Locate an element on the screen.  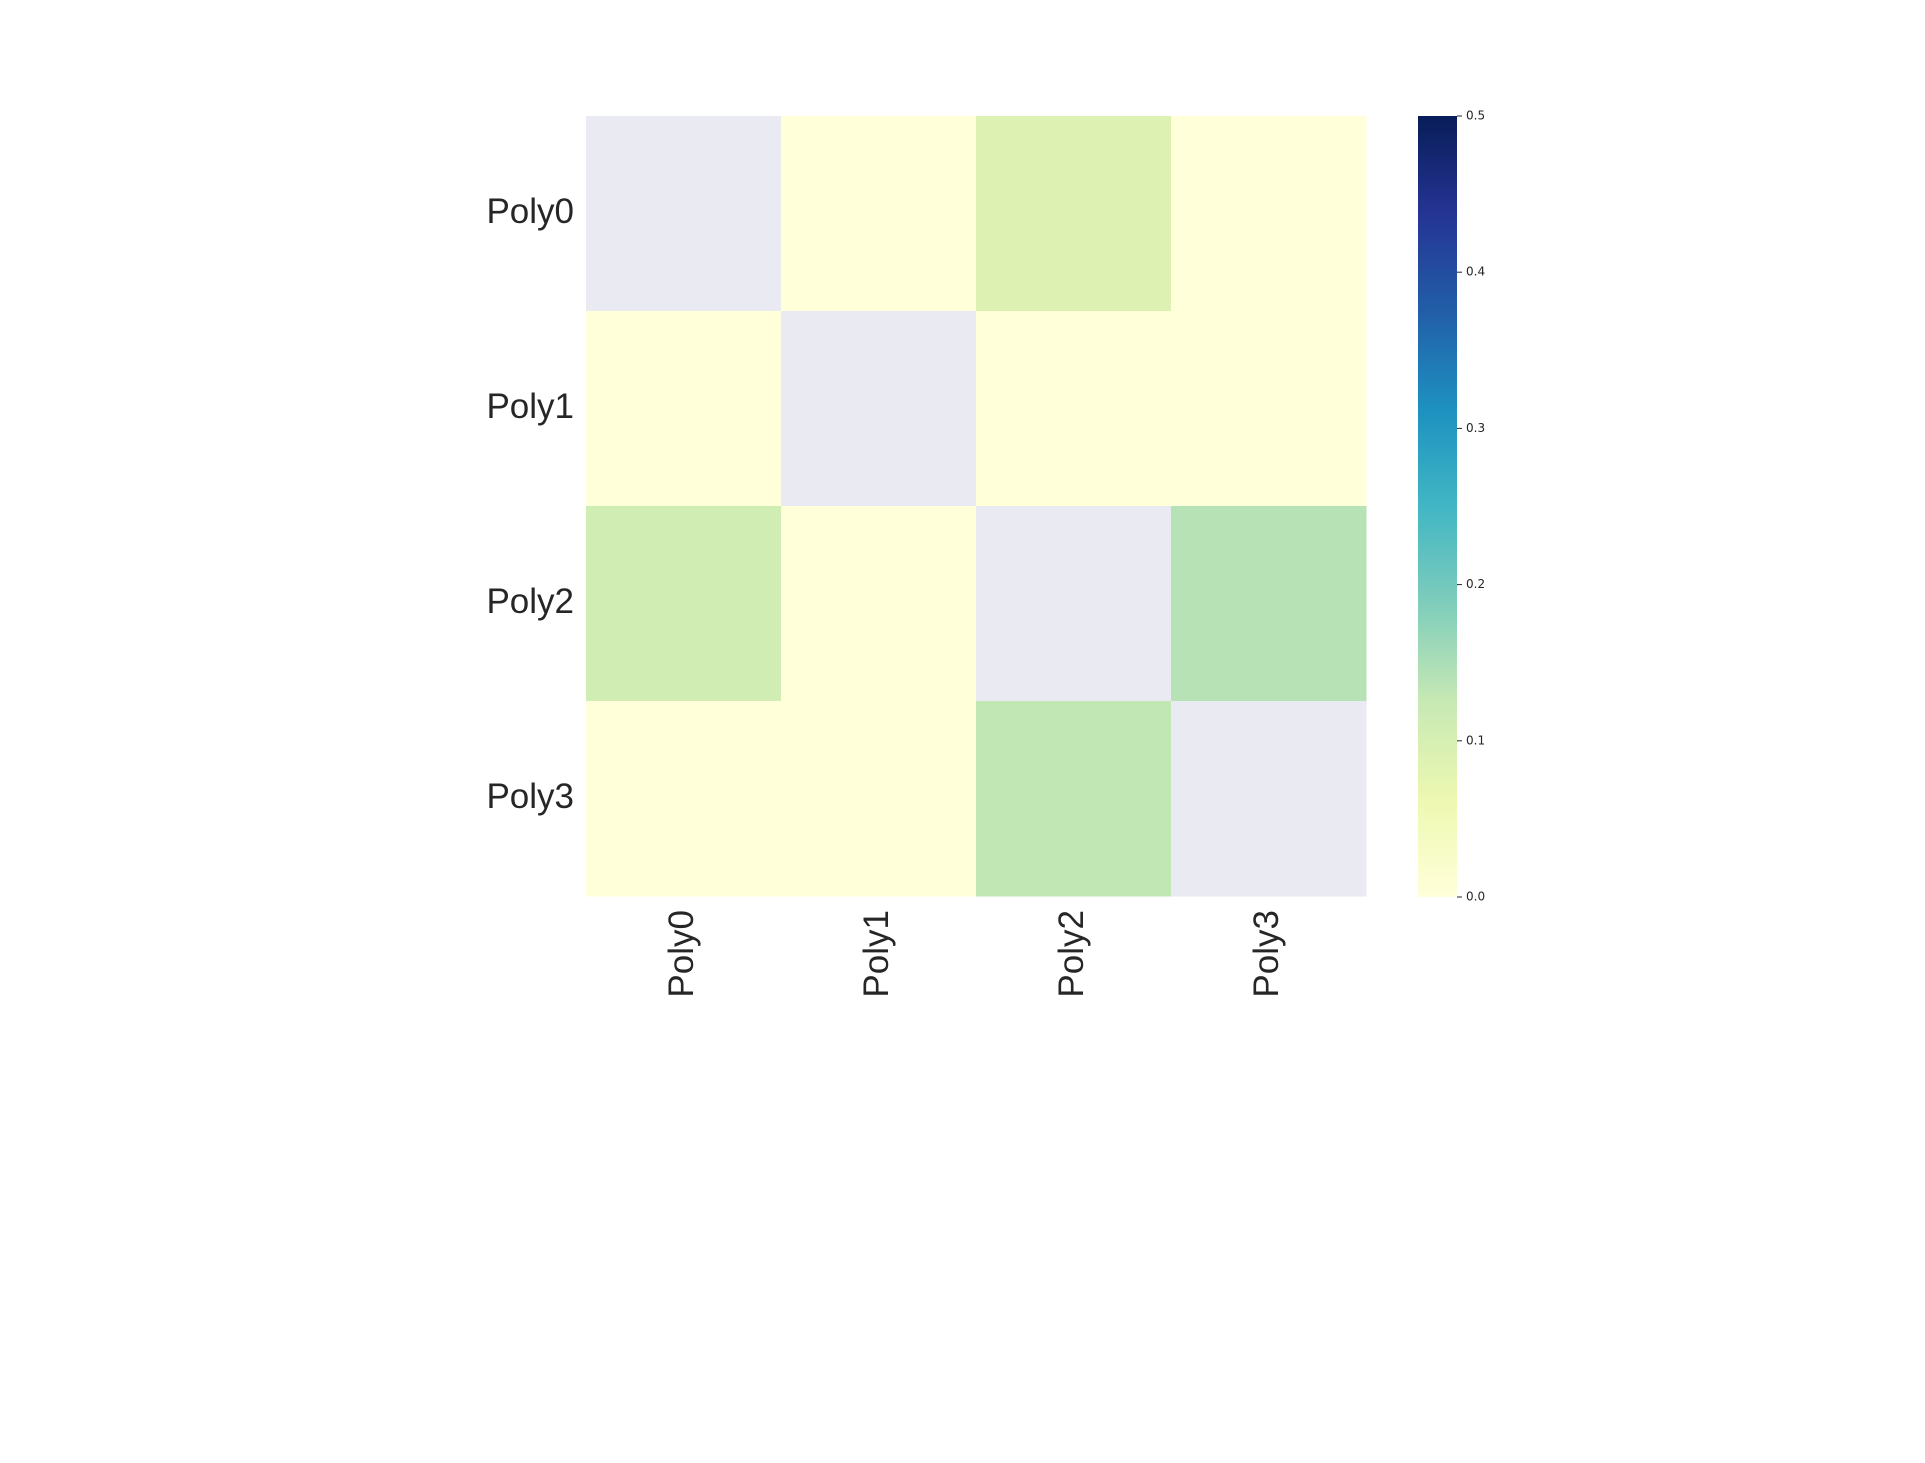
column-tick-label: Poly0 is located at coordinates (681, 954).